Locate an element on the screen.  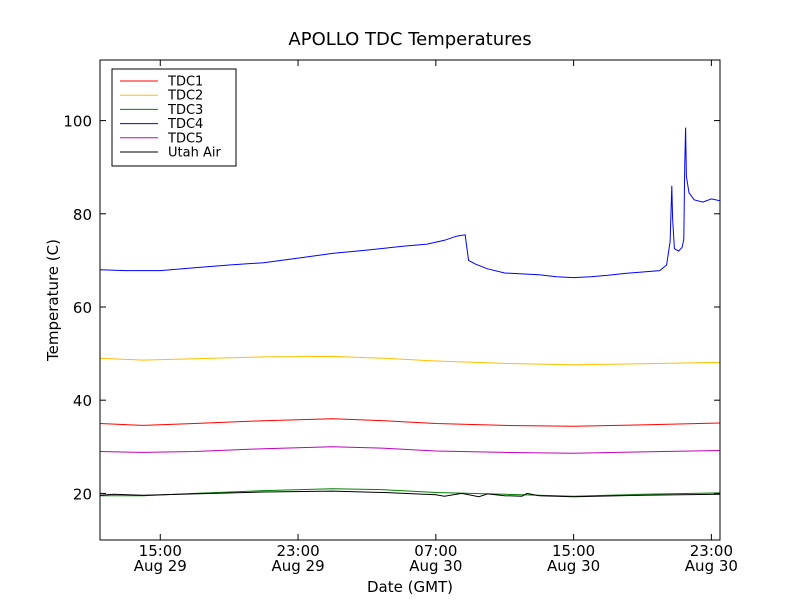
x-axis-label: Date (GMT) is located at coordinates (410, 587).